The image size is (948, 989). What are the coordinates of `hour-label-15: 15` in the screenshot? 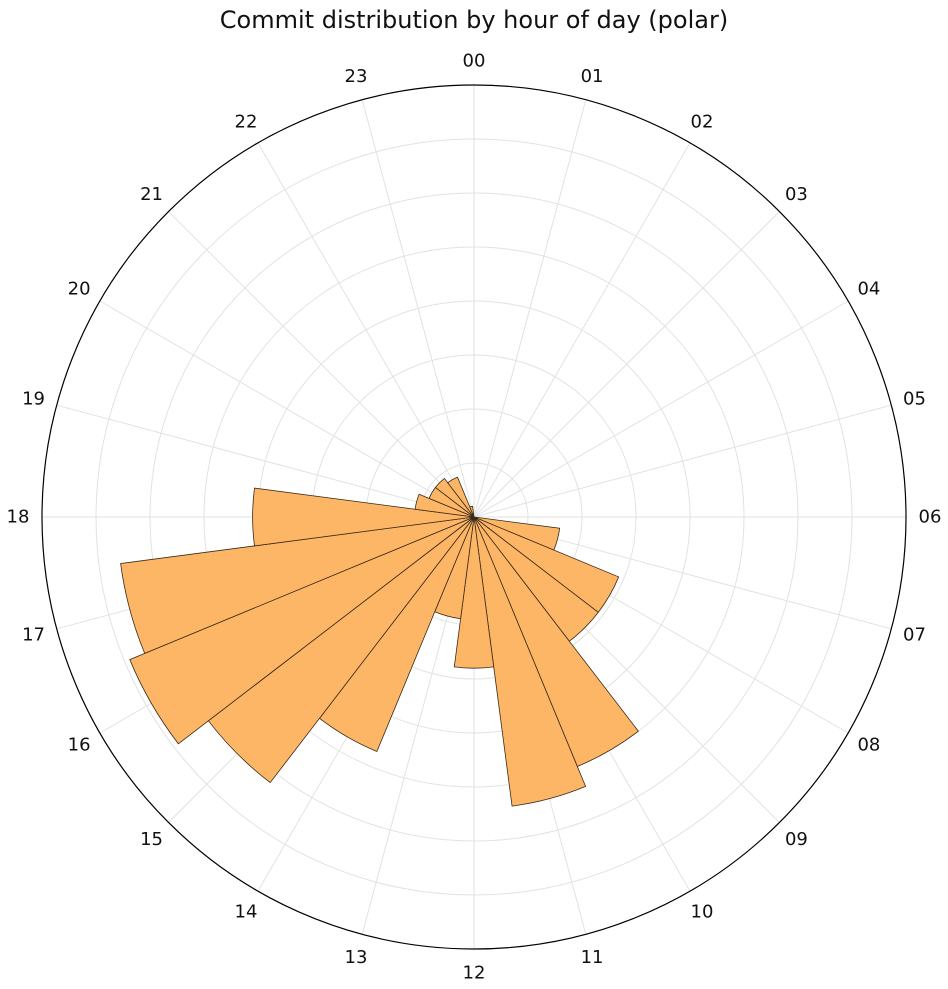 It's located at (151, 839).